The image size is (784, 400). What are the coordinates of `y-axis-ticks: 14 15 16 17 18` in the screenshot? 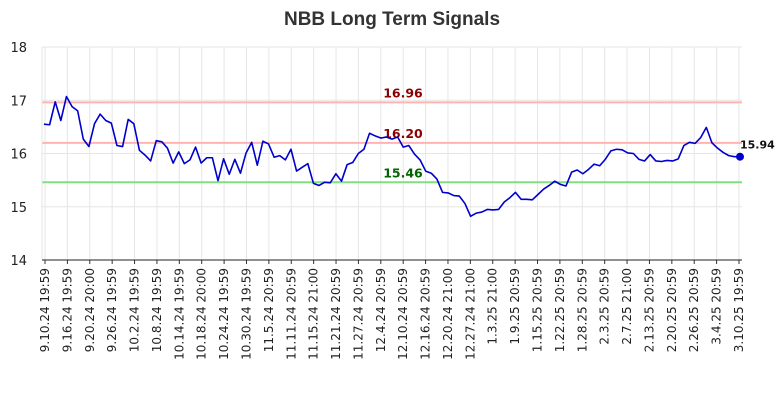 It's located at (18, 155).